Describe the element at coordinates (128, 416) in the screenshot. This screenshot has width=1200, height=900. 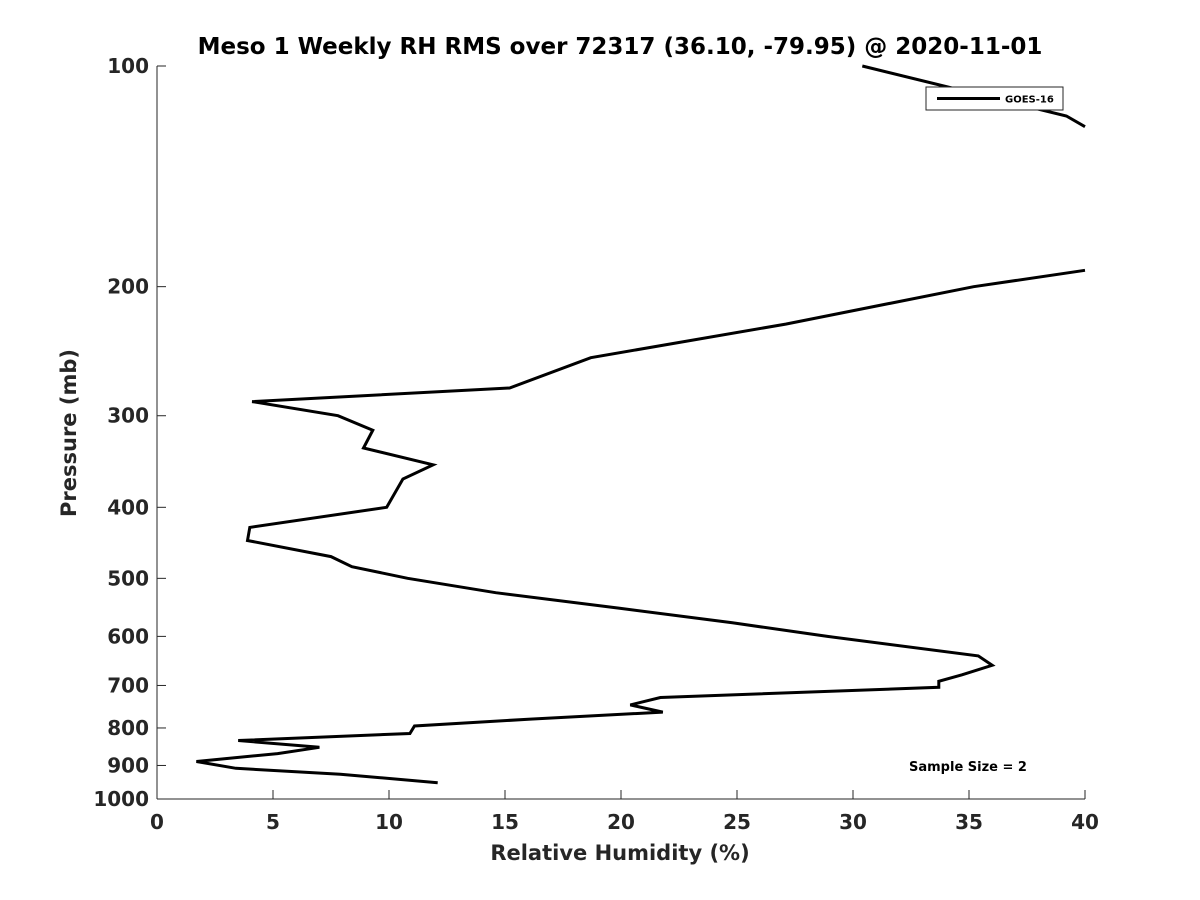
I see `y-tick-label: 300` at that location.